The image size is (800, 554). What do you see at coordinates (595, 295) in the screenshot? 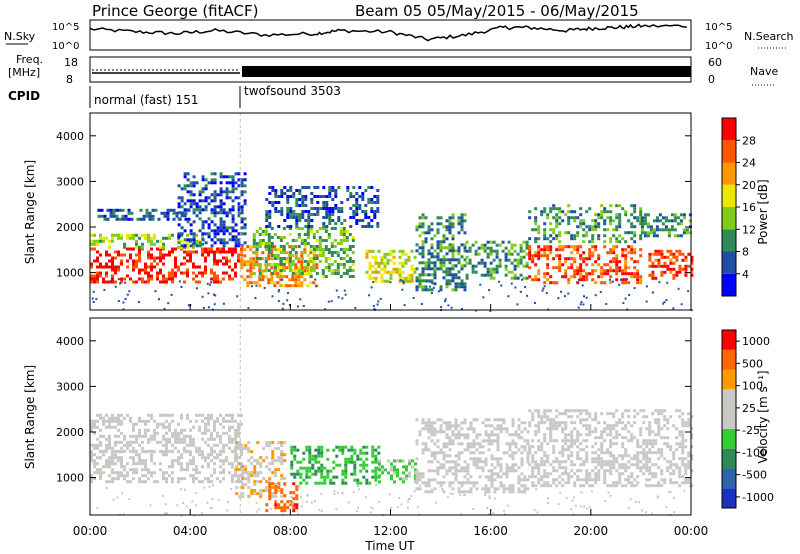
I see `power-scatter-cell` at bounding box center [595, 295].